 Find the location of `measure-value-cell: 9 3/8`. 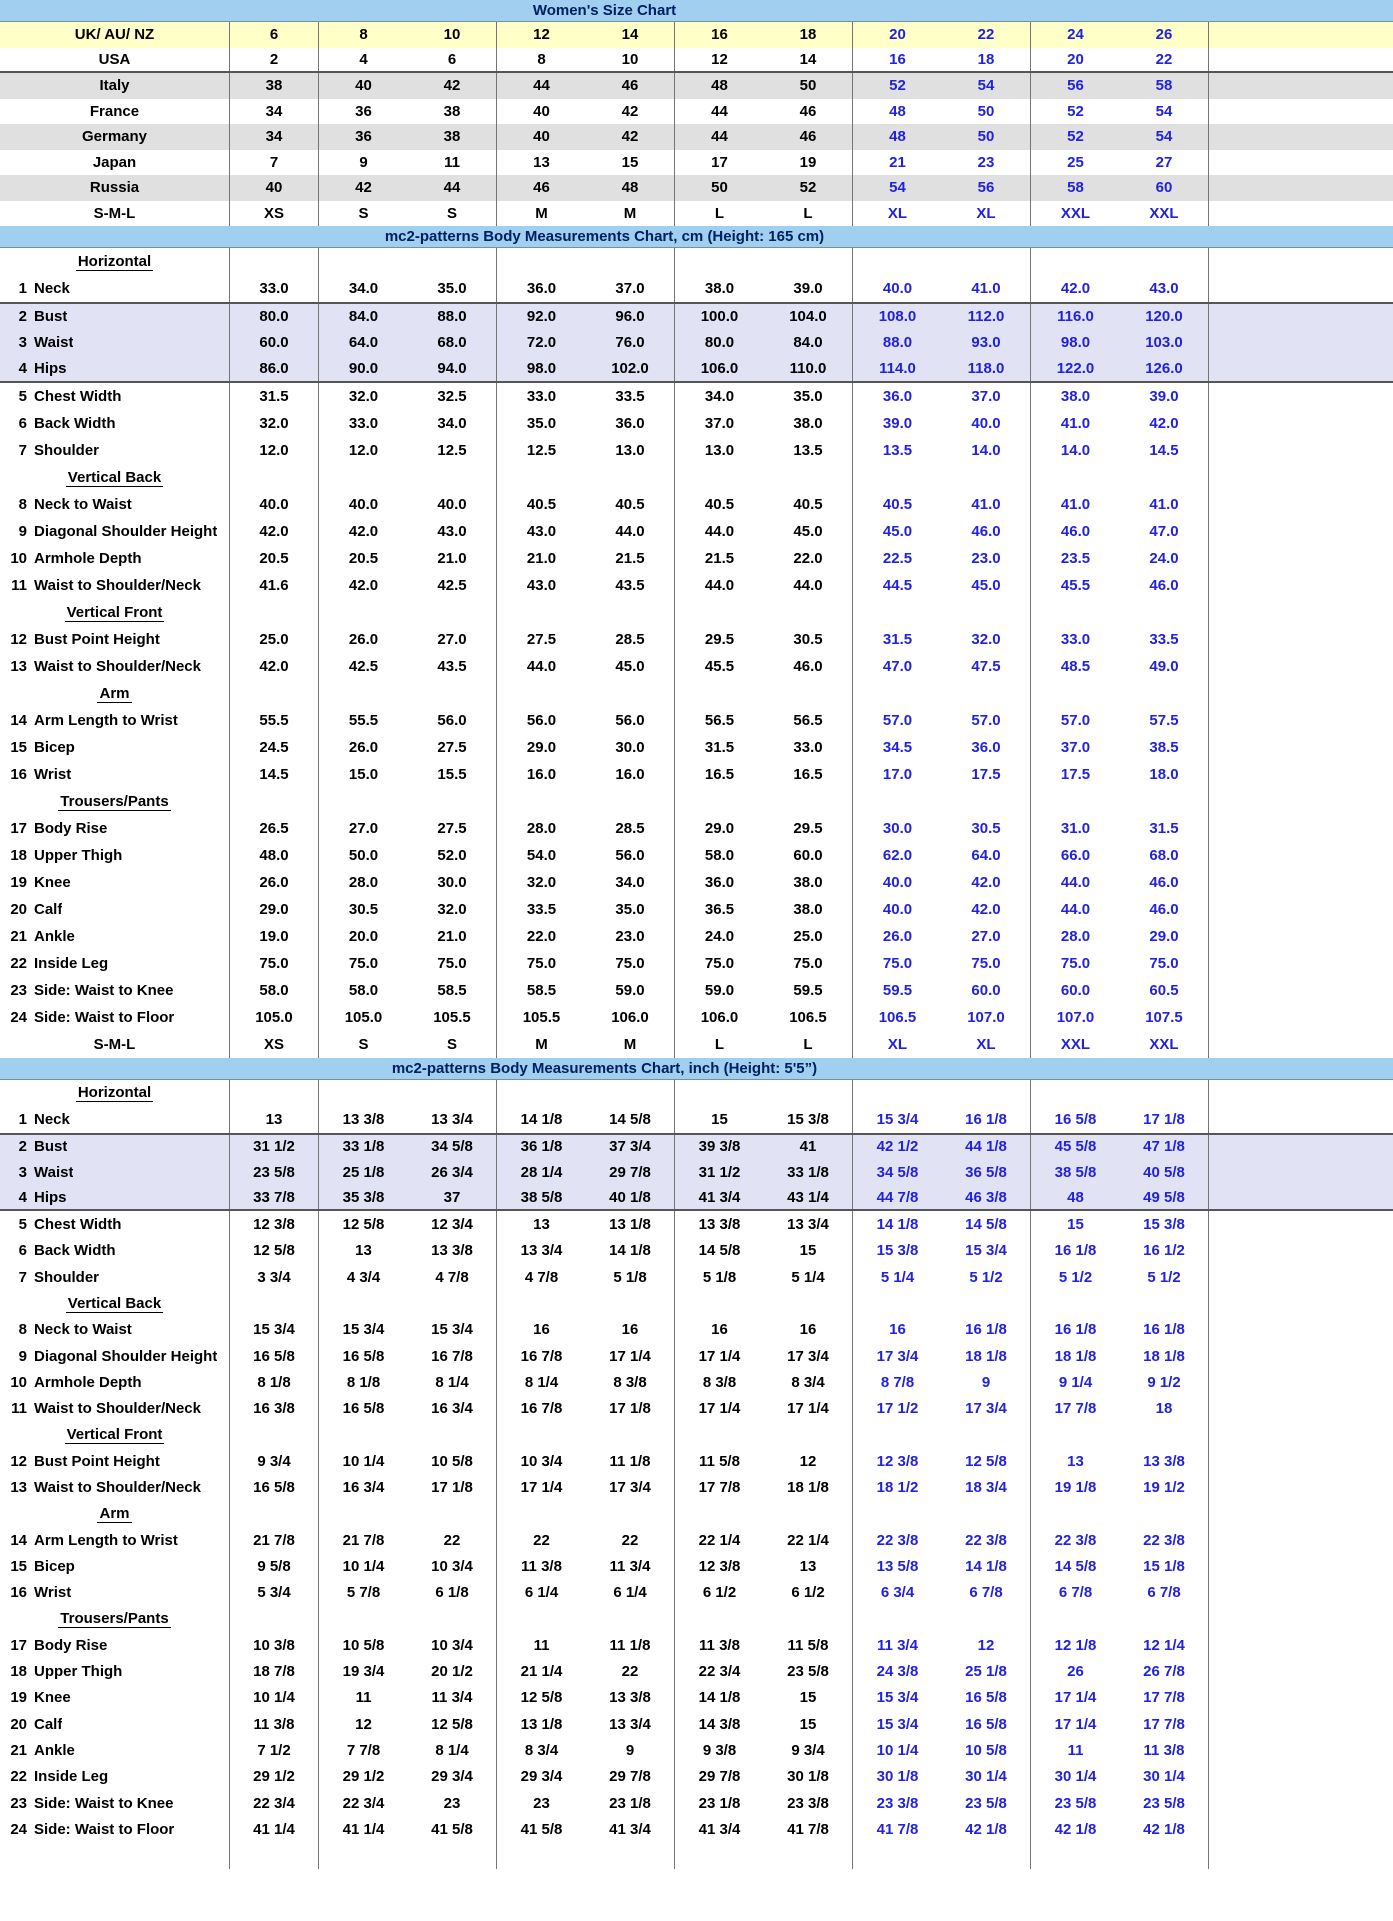

measure-value-cell: 9 3/8 is located at coordinates (719, 1751).